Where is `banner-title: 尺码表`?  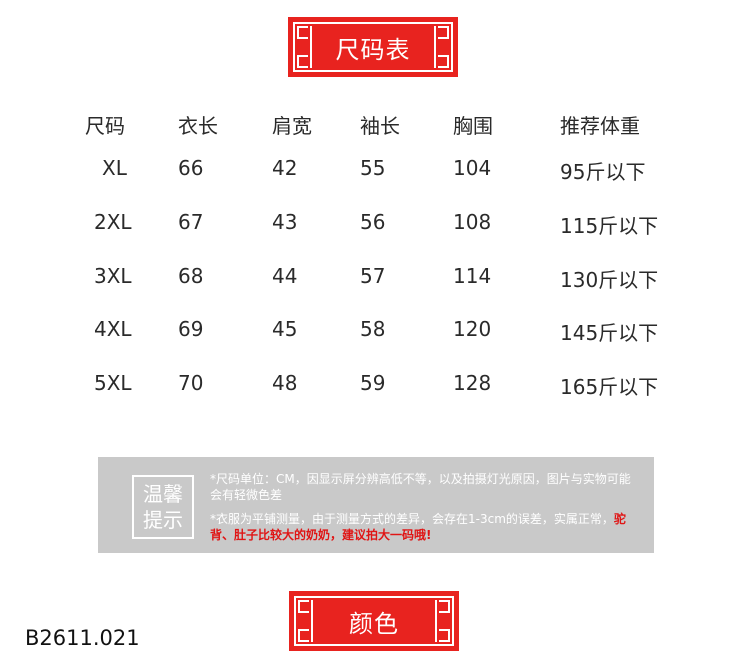
banner-title: 尺码表 is located at coordinates (373, 49).